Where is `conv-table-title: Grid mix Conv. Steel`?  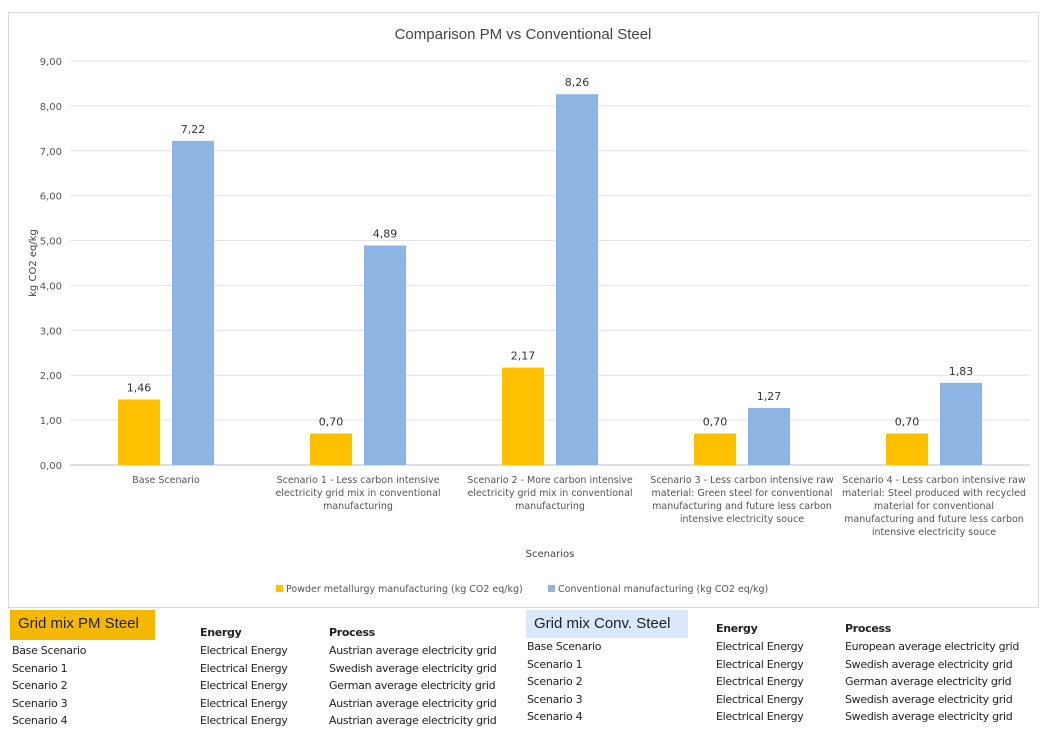 conv-table-title: Grid mix Conv. Steel is located at coordinates (607, 624).